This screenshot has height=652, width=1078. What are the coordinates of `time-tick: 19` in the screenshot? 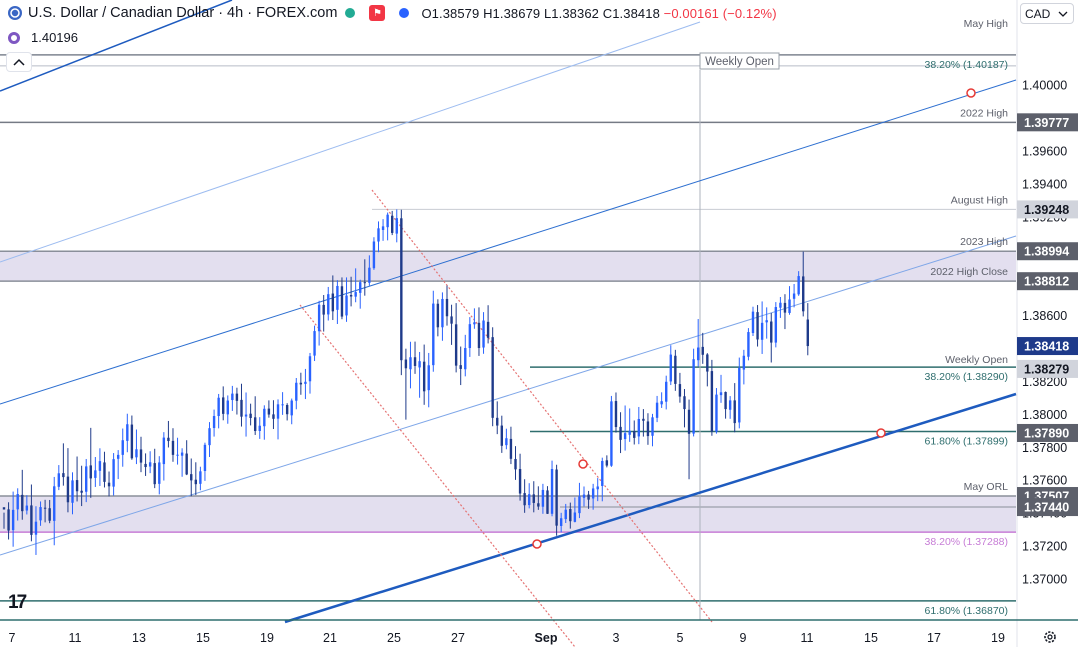 It's located at (998, 638).